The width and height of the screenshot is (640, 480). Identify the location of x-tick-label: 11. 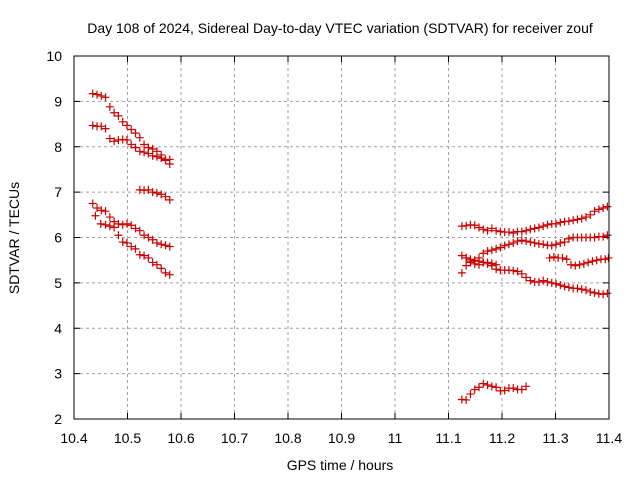
(395, 438).